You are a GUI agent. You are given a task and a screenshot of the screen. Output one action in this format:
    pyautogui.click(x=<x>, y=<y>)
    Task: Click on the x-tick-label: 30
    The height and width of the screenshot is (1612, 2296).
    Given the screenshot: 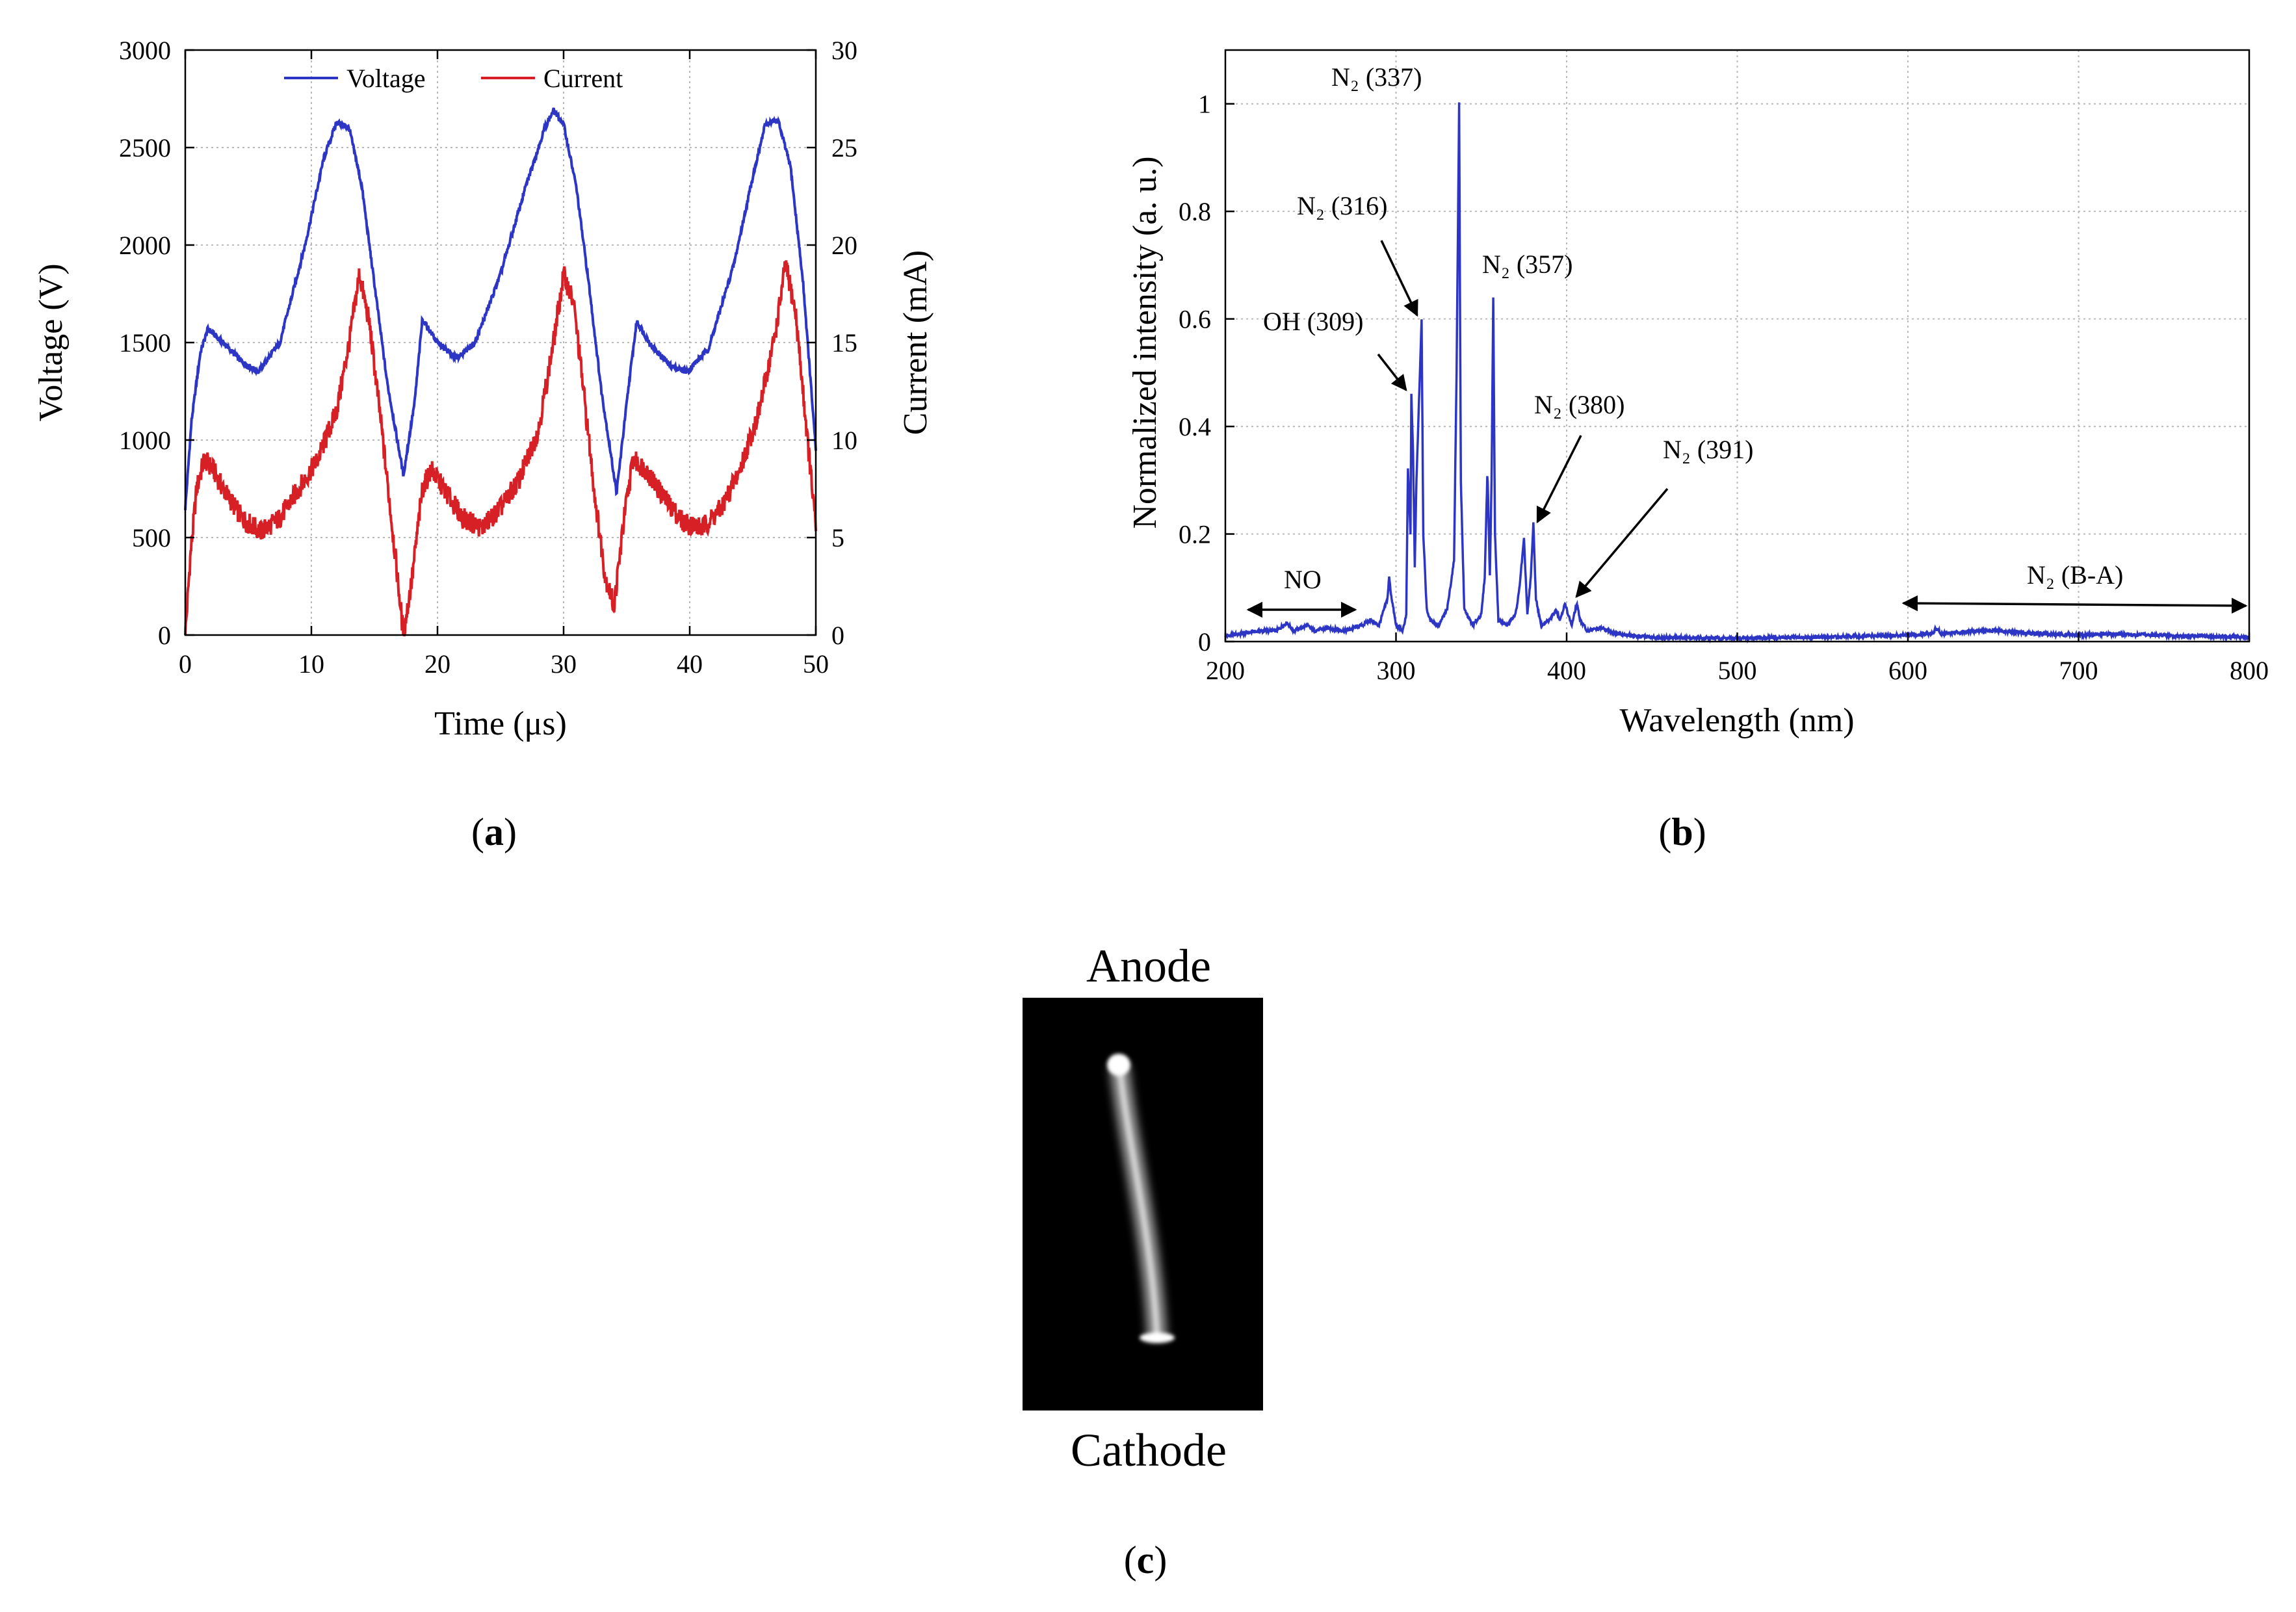 What is the action you would take?
    pyautogui.click(x=564, y=664)
    